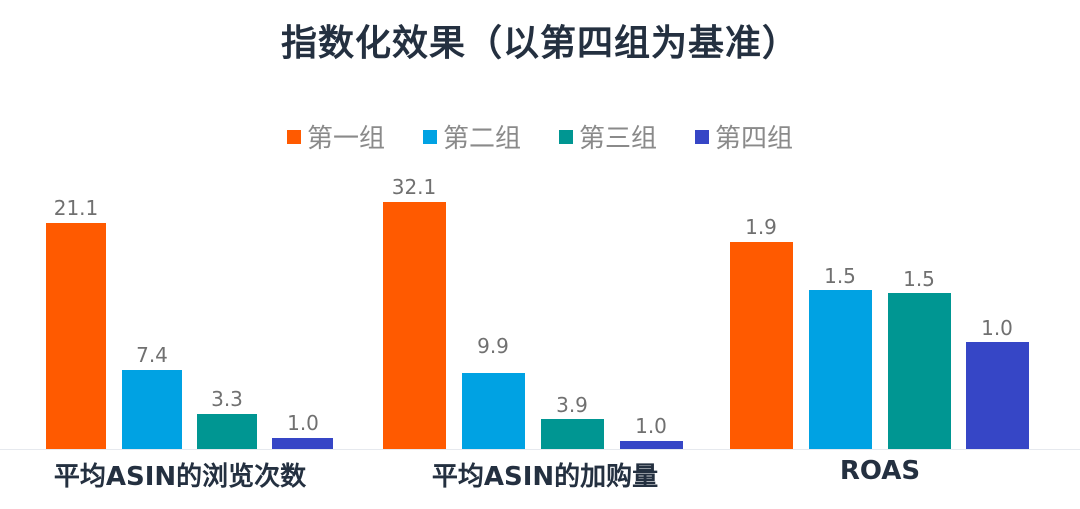 This screenshot has height=509, width=1080. I want to click on bar-roas-group3, so click(919, 371).